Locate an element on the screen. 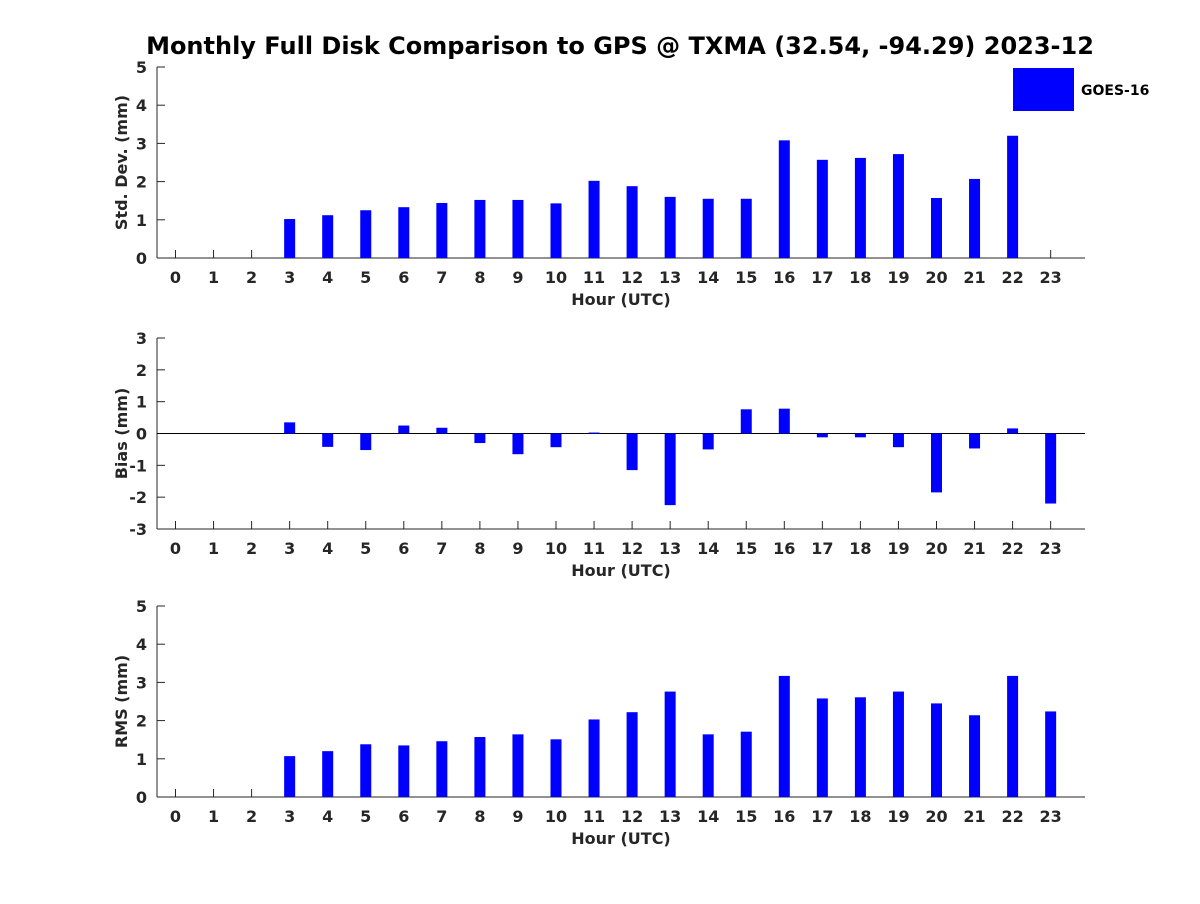 The width and height of the screenshot is (1200, 904). legend-label: GOES-16 is located at coordinates (1115, 91).